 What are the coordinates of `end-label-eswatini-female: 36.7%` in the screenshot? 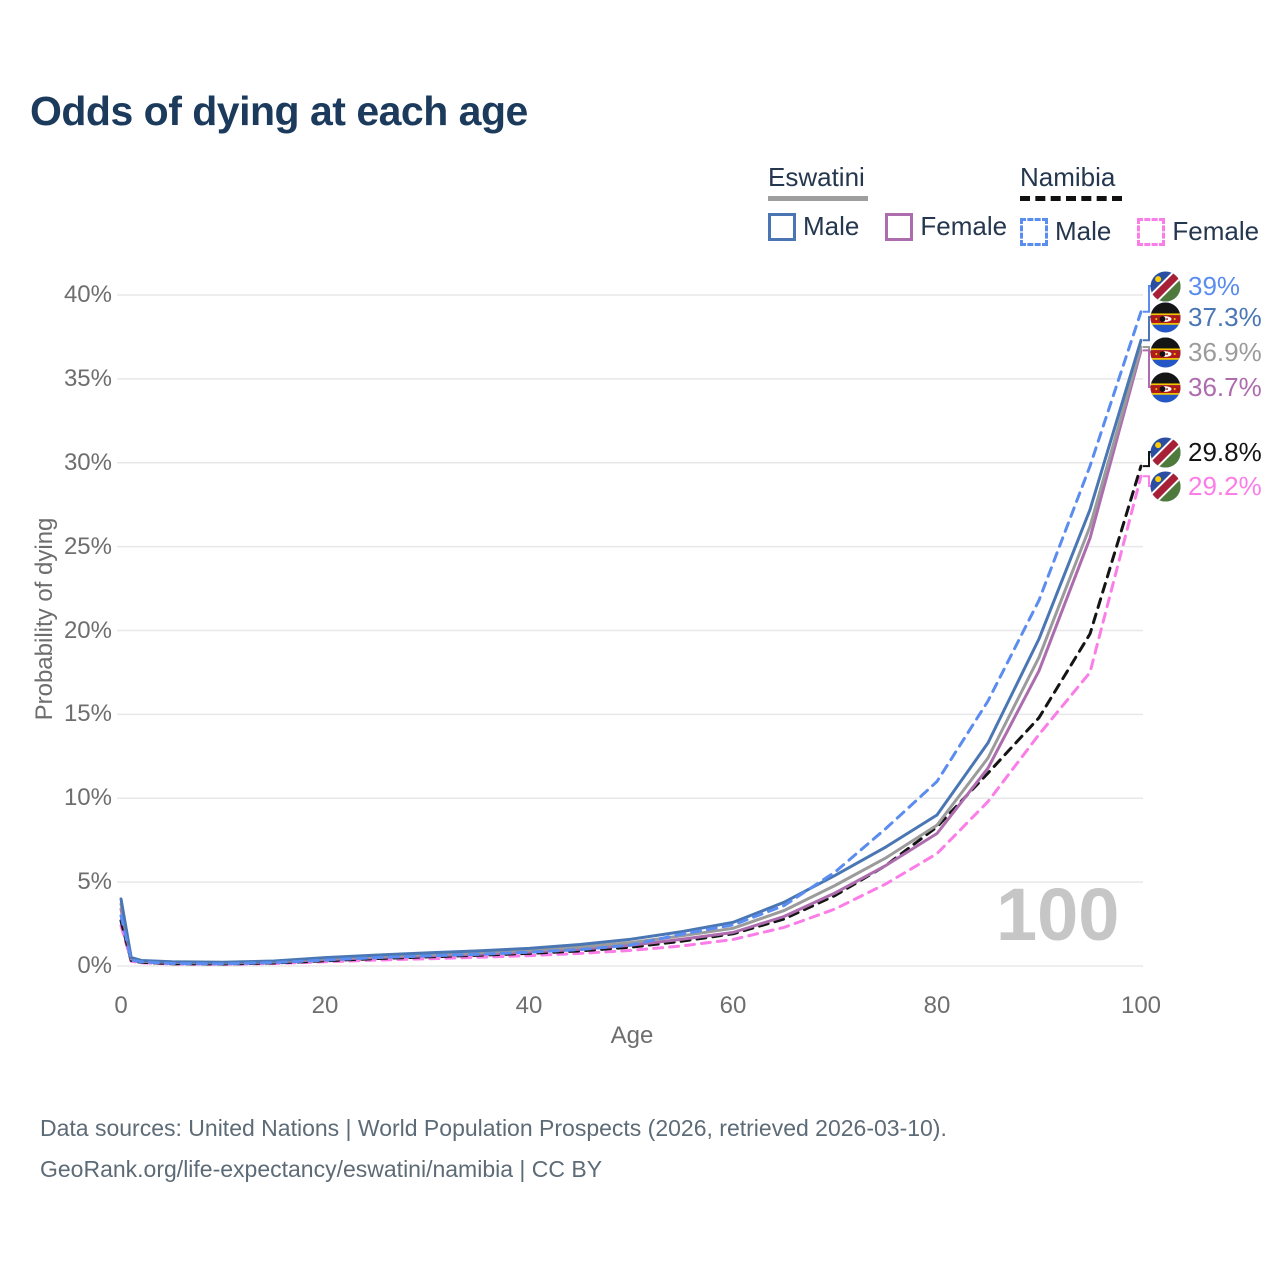 It's located at (1206, 387).